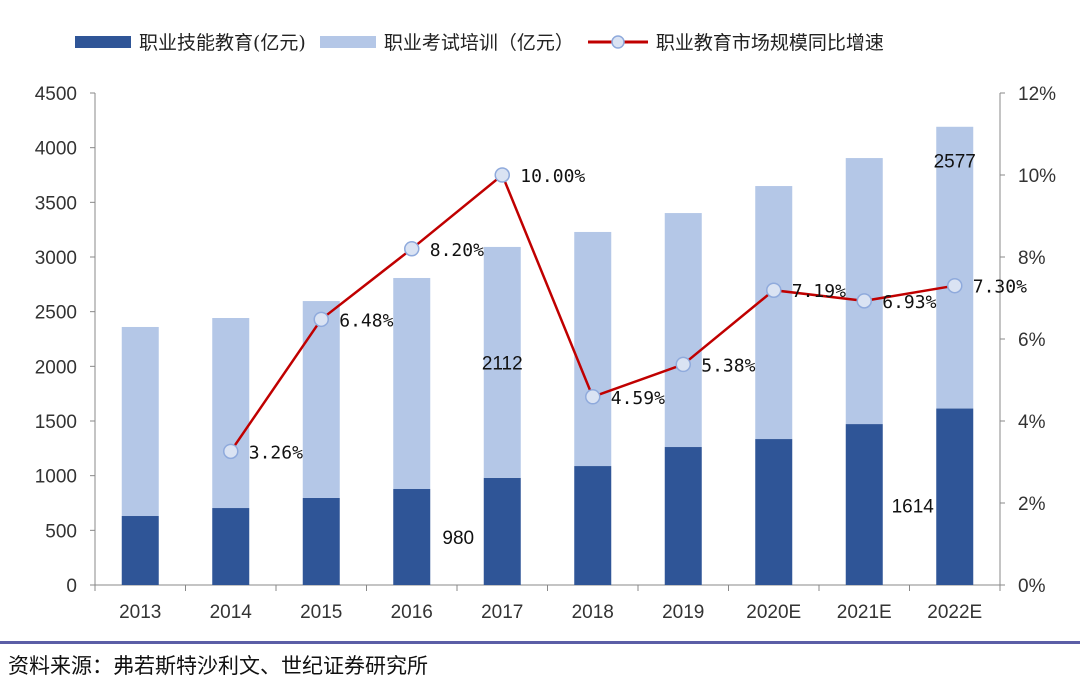 Image resolution: width=1080 pixels, height=683 pixels. What do you see at coordinates (321, 541) in the screenshot?
I see `bar-skills-2015` at bounding box center [321, 541].